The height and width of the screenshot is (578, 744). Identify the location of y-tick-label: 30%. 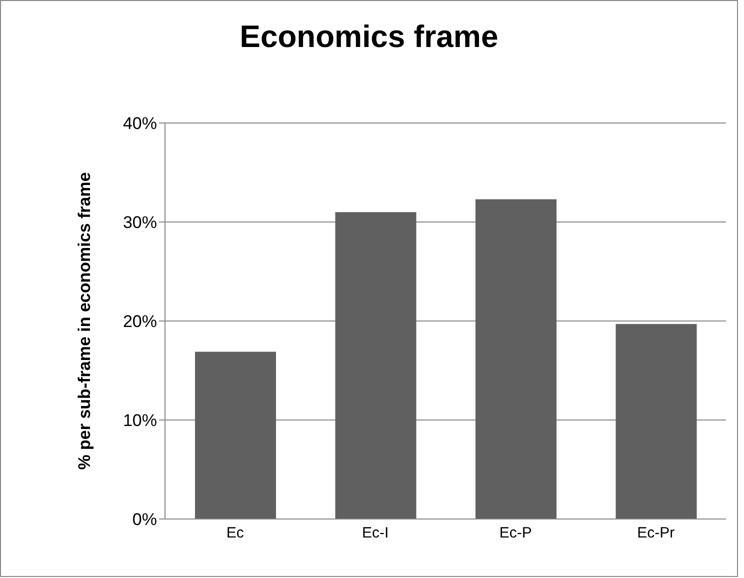
(139, 222).